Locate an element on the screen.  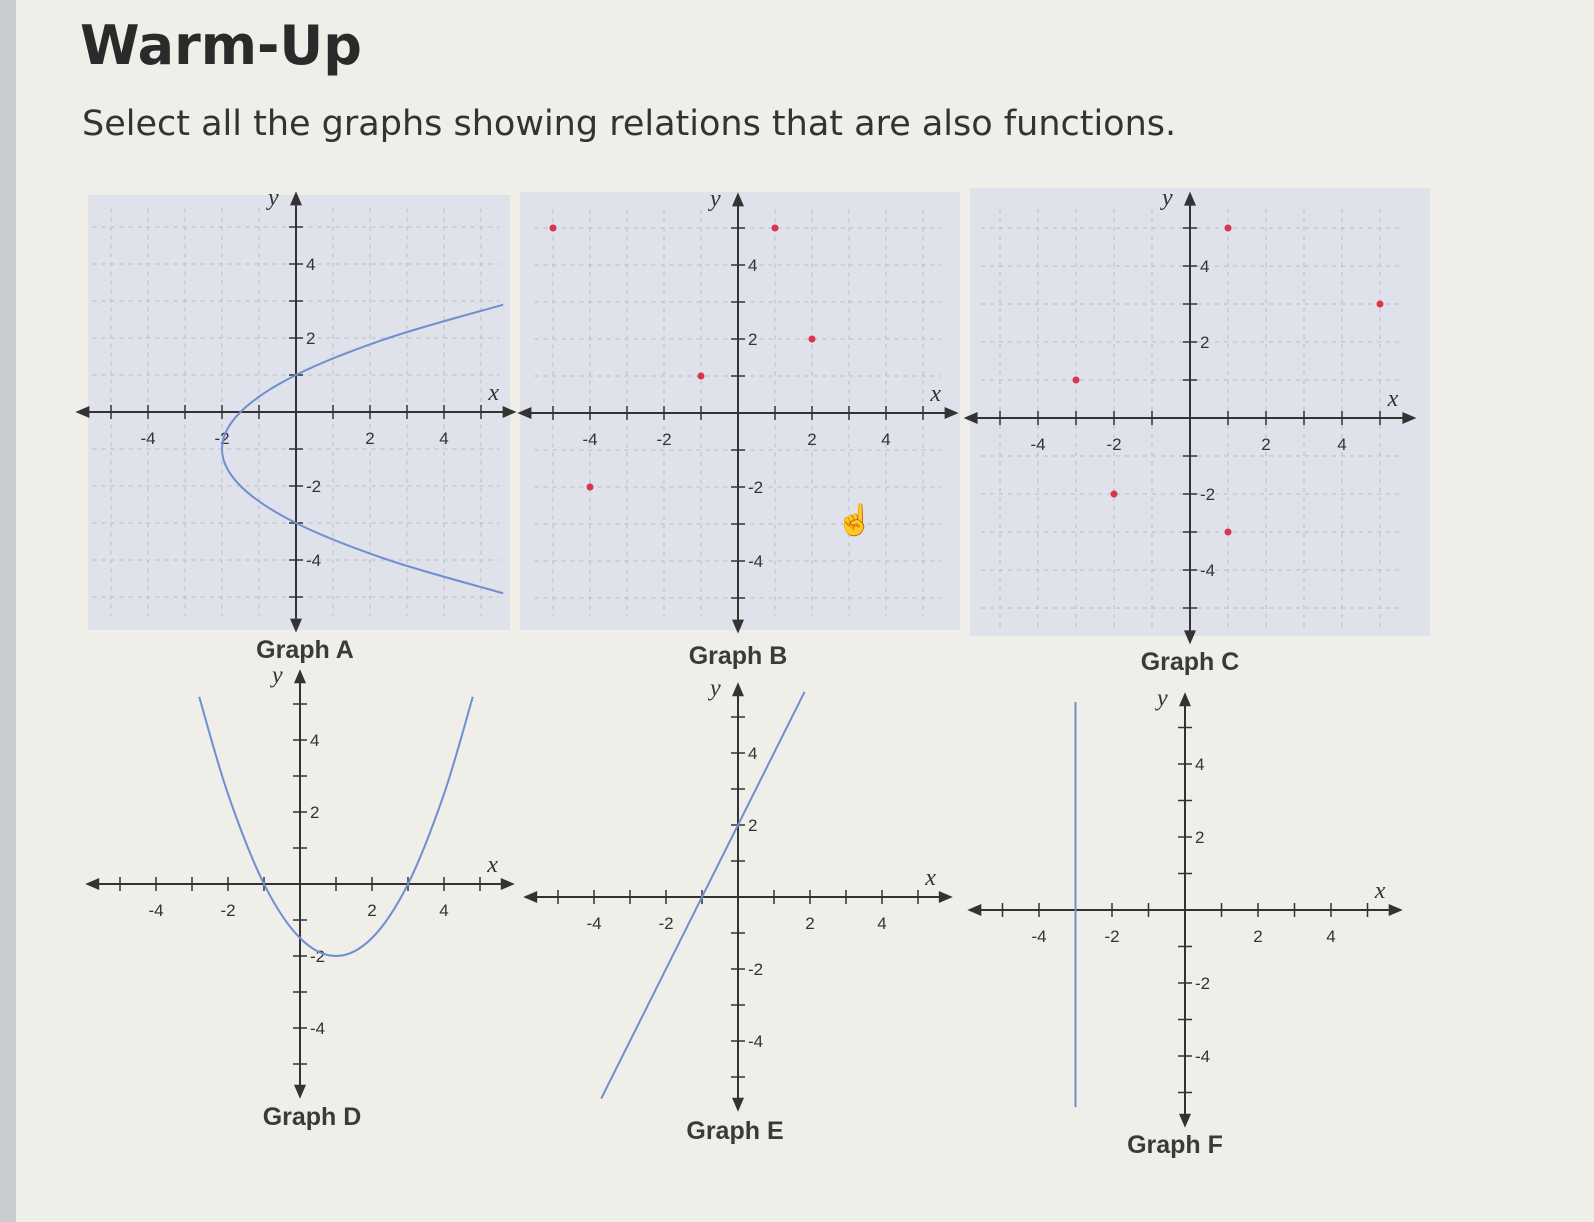
graph-label: Graph E is located at coordinates (734, 1131).